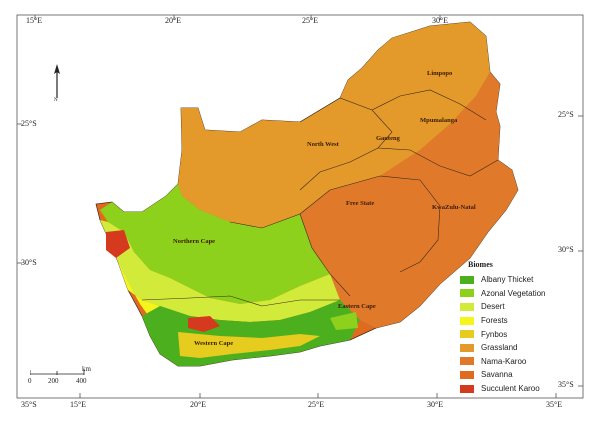 The width and height of the screenshot is (597, 424). I want to click on label-free-state: Free State, so click(360, 203).